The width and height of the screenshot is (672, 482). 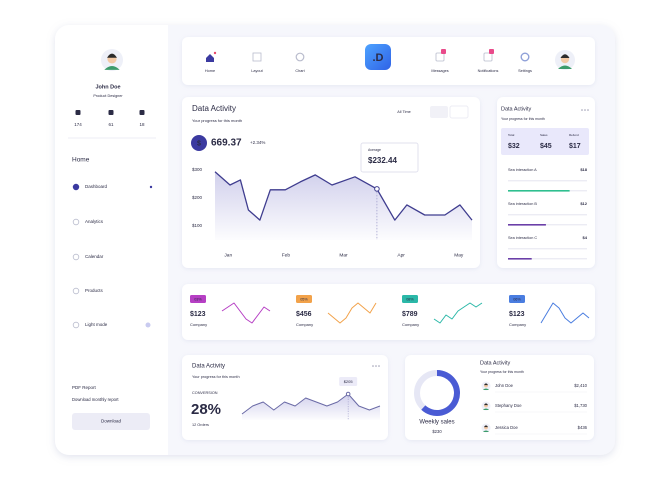 I want to click on person-name: Jessica Doe, so click(x=506, y=427).